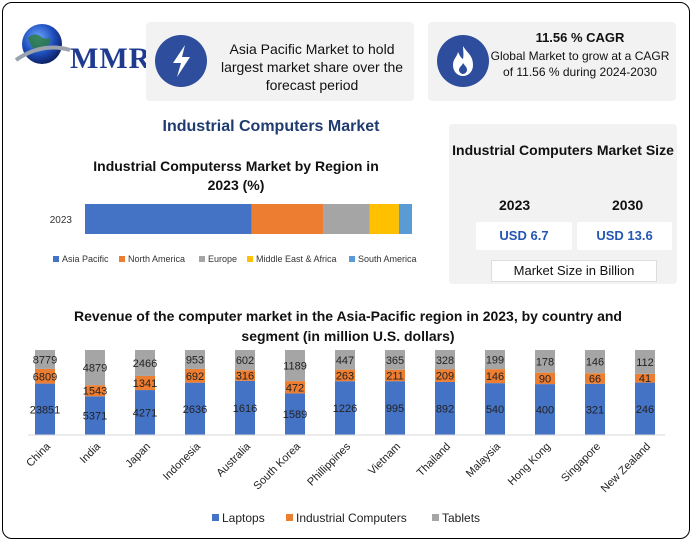 This screenshot has height=542, width=693. Describe the element at coordinates (515, 205) in the screenshot. I see `year-2023-label: 2023` at that location.